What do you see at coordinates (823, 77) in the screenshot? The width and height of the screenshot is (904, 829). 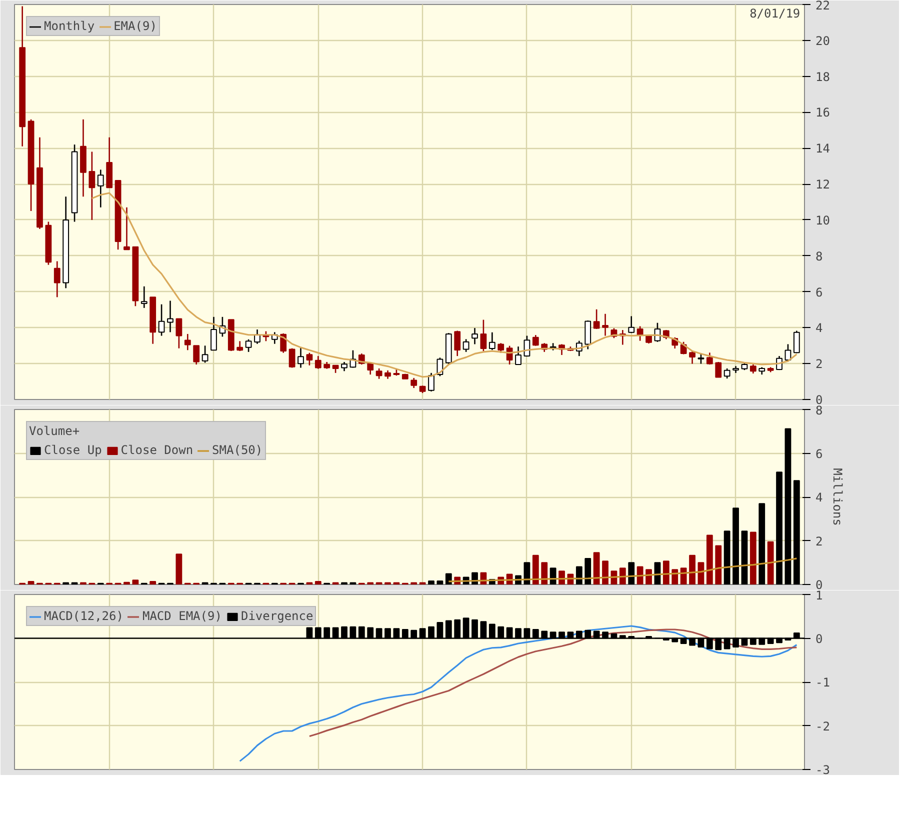 I see `y-tick-label: 18` at bounding box center [823, 77].